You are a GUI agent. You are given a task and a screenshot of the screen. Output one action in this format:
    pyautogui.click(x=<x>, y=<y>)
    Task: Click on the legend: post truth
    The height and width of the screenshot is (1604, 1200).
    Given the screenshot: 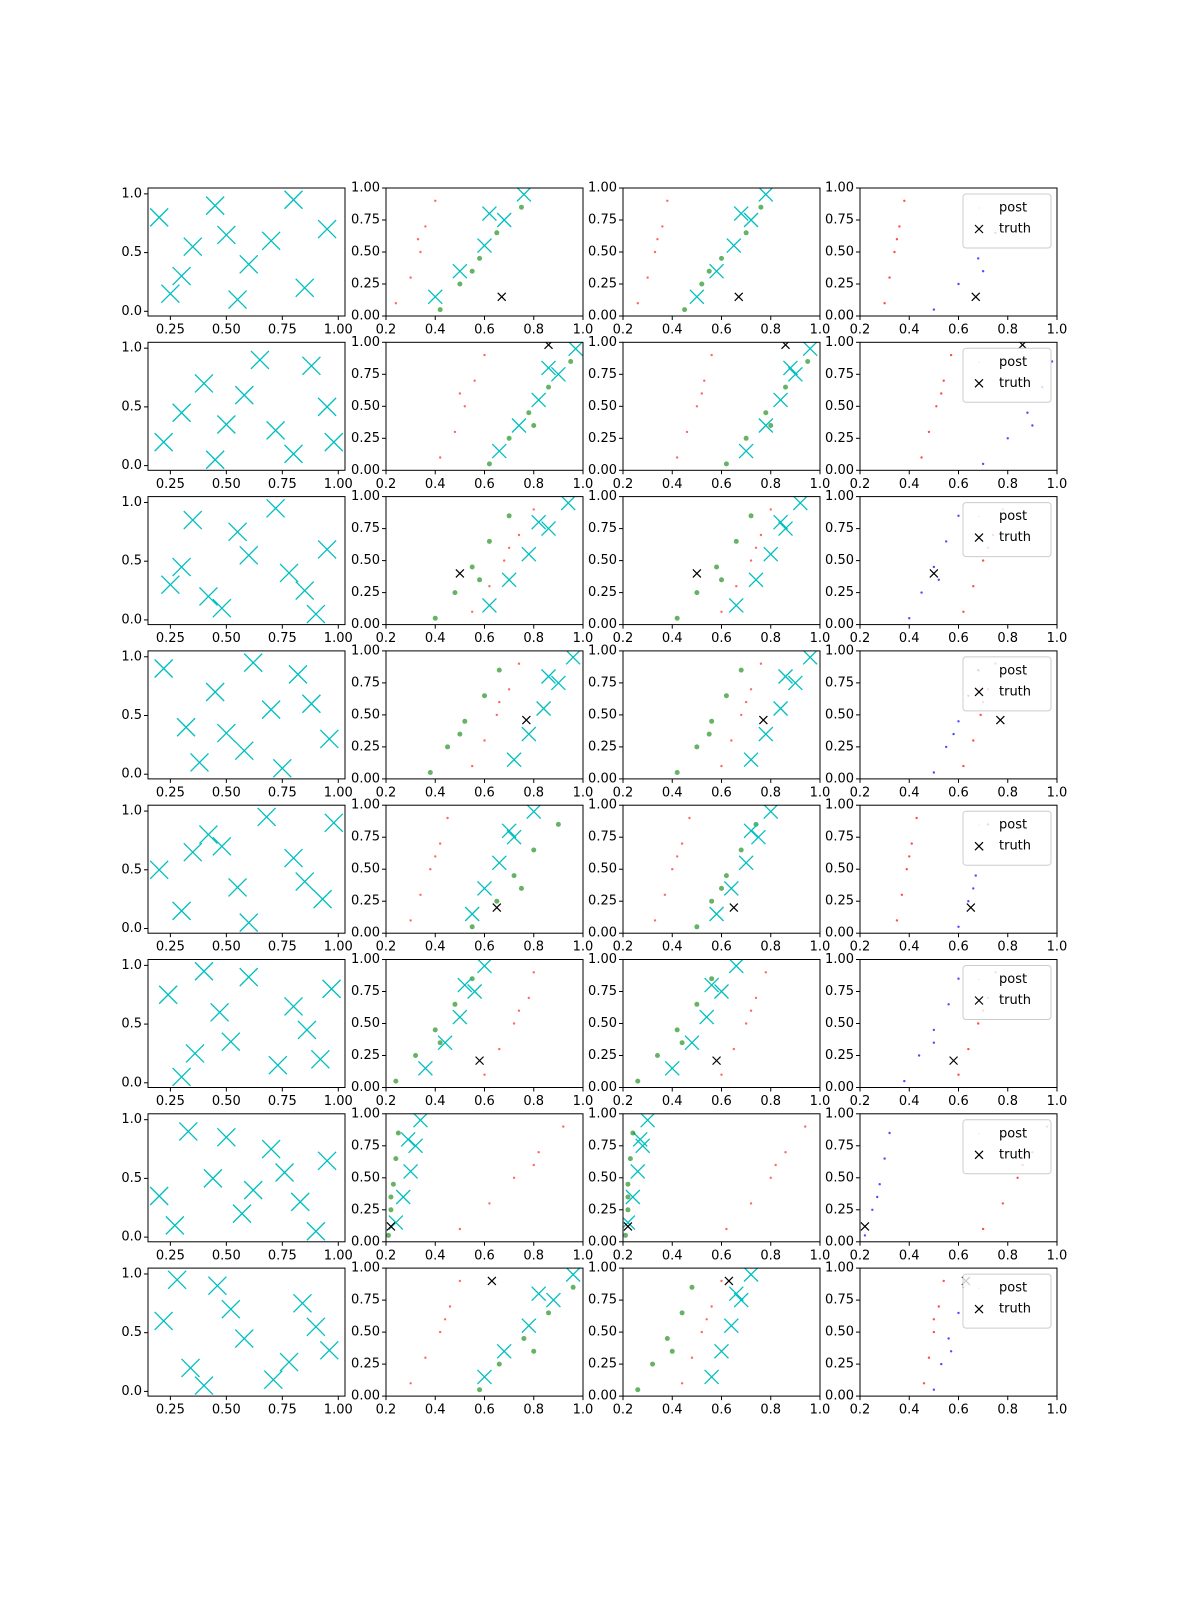 What is the action you would take?
    pyautogui.click(x=1007, y=838)
    